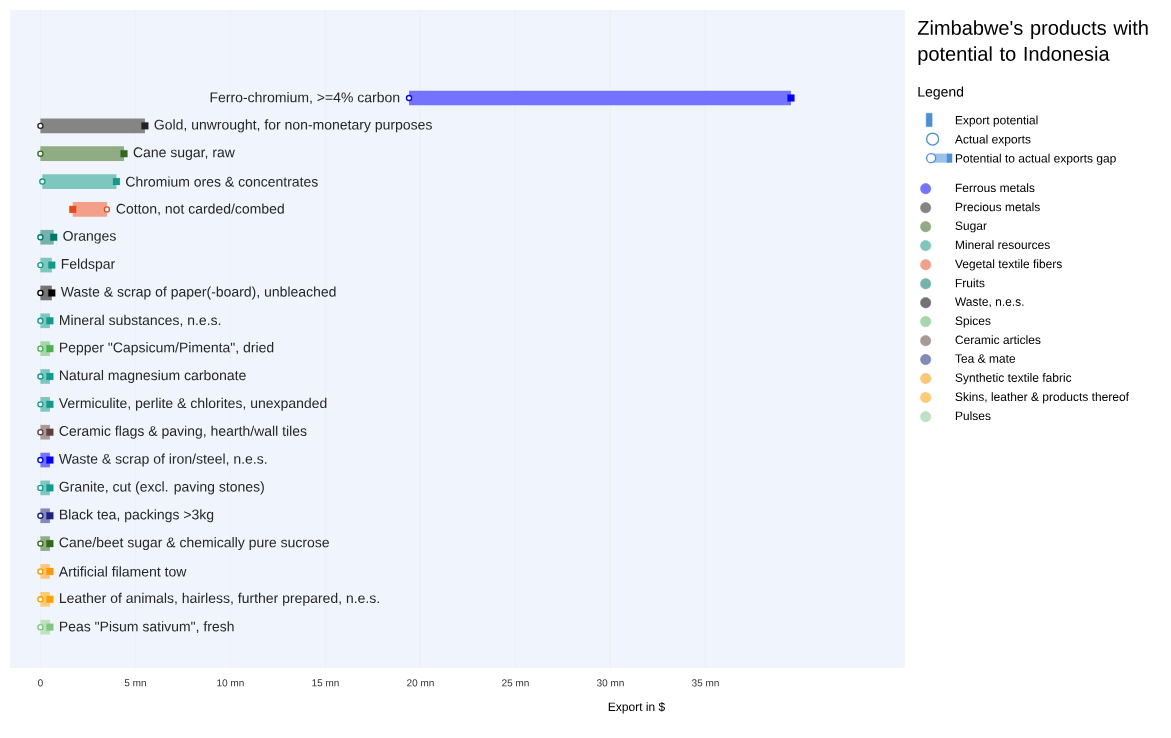  Describe the element at coordinates (1013, 379) in the screenshot. I see `legend-label: Synthetic textile fabric` at that location.